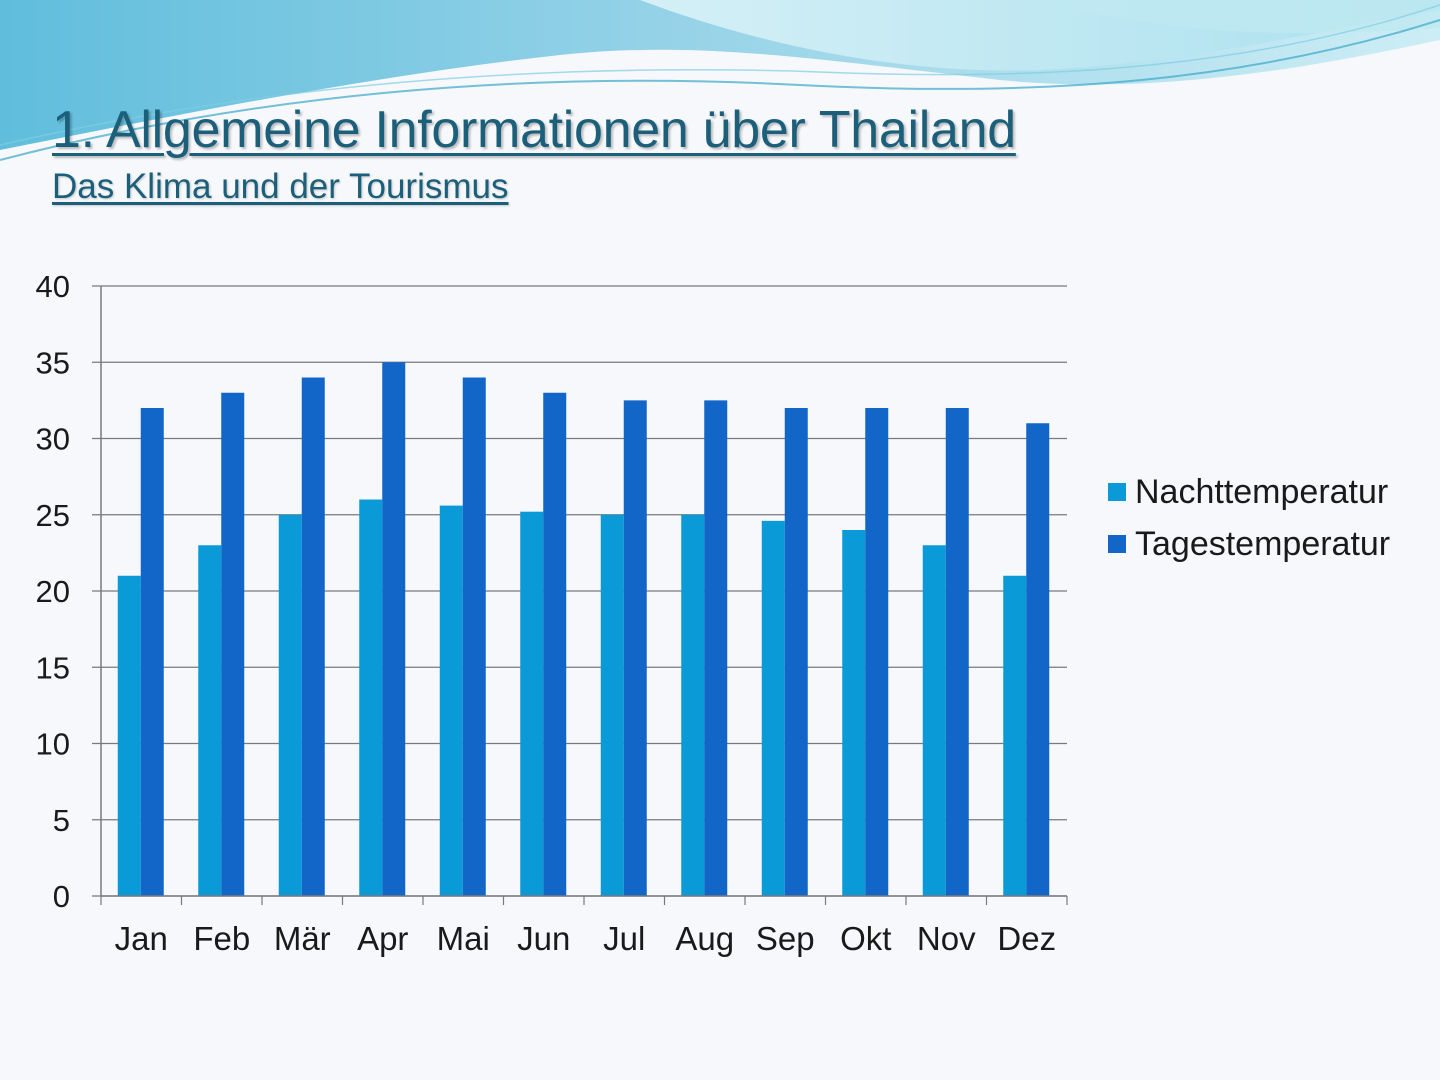  Describe the element at coordinates (1038, 659) in the screenshot. I see `bar-tag-Dez` at that location.